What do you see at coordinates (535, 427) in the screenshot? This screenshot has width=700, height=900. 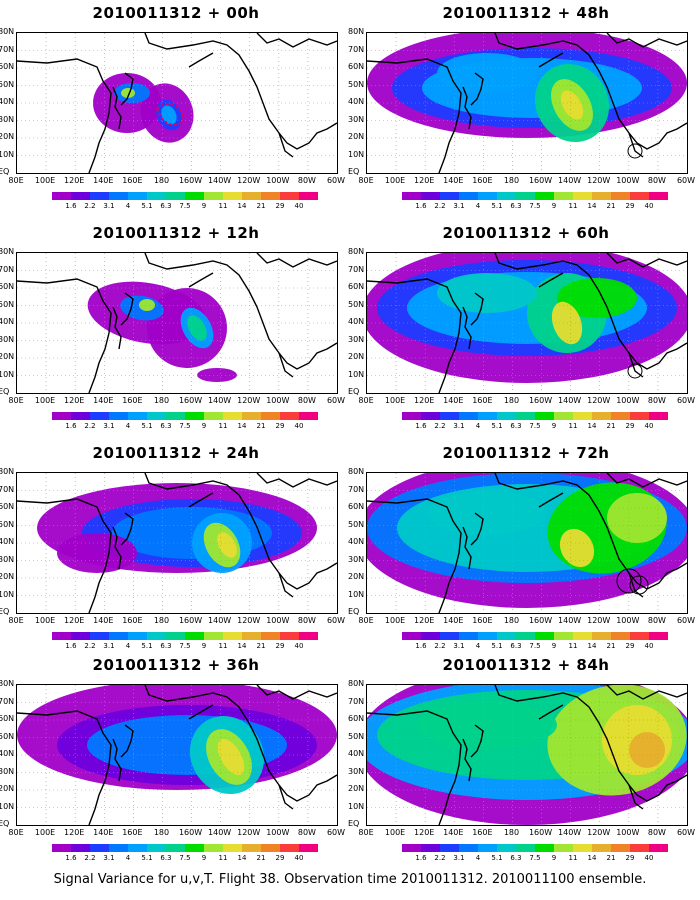 I see `colorbar-labels: 1.6 2.2 3.1 4 5.1 6.3 7.5 9 11 14 21 29 40` at bounding box center [535, 427].